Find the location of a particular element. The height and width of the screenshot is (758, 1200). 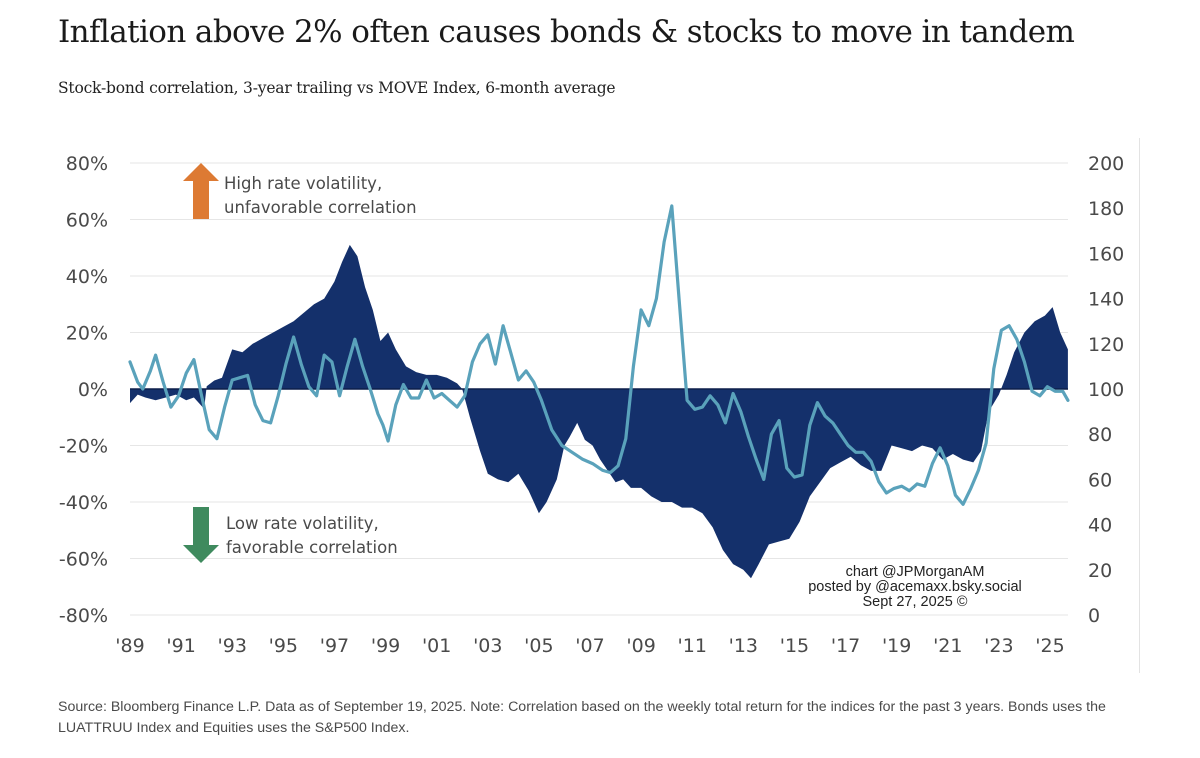

x-tick-label: '95 is located at coordinates (283, 646).